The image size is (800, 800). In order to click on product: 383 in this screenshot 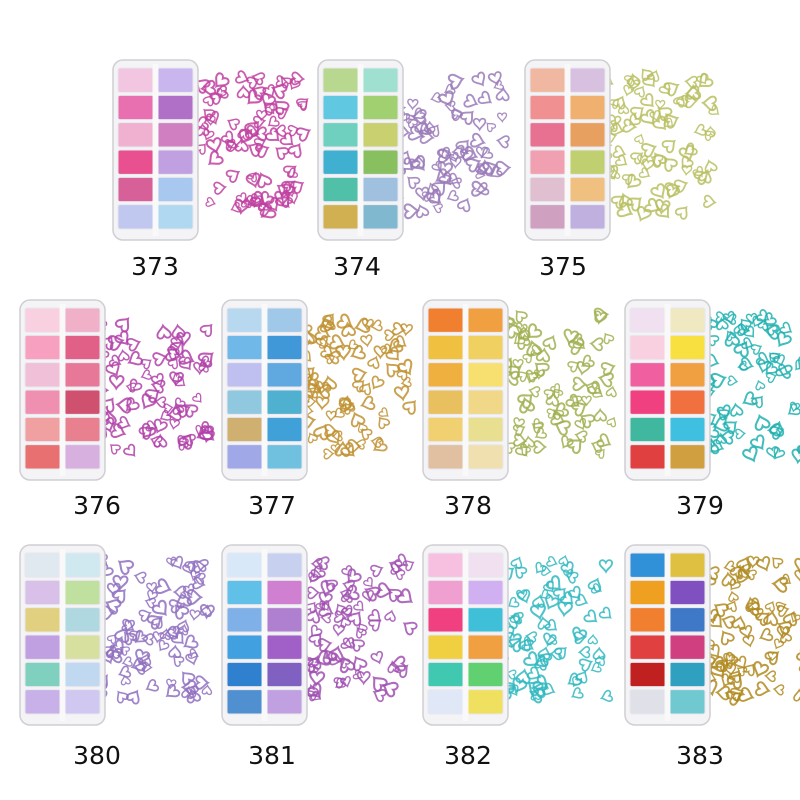, I will do `click(712, 657)`.